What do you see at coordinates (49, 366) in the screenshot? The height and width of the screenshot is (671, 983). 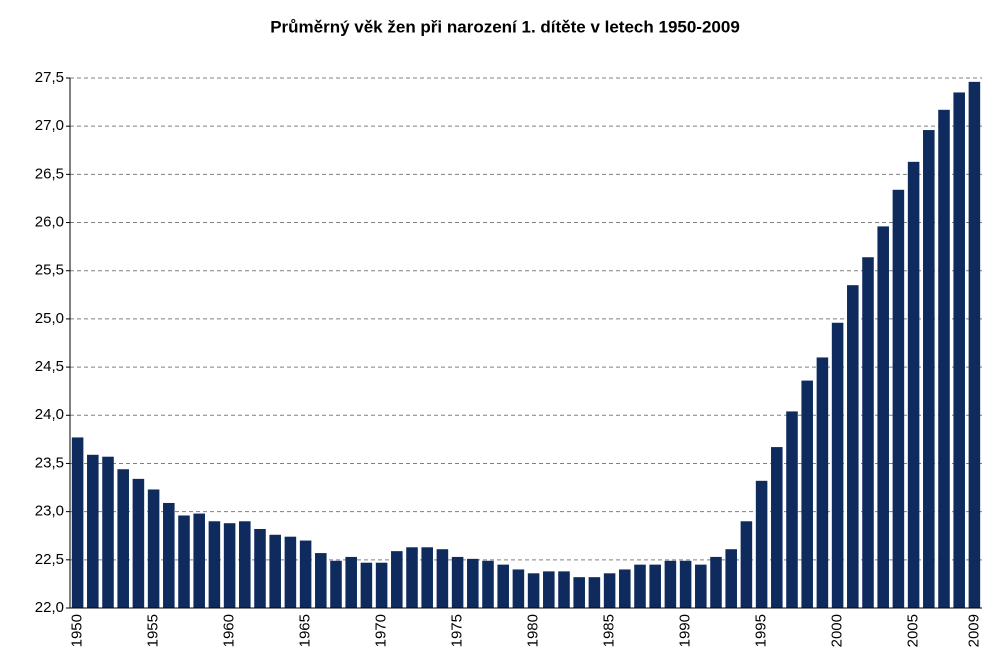 I see `y-tick-label: 24,5` at bounding box center [49, 366].